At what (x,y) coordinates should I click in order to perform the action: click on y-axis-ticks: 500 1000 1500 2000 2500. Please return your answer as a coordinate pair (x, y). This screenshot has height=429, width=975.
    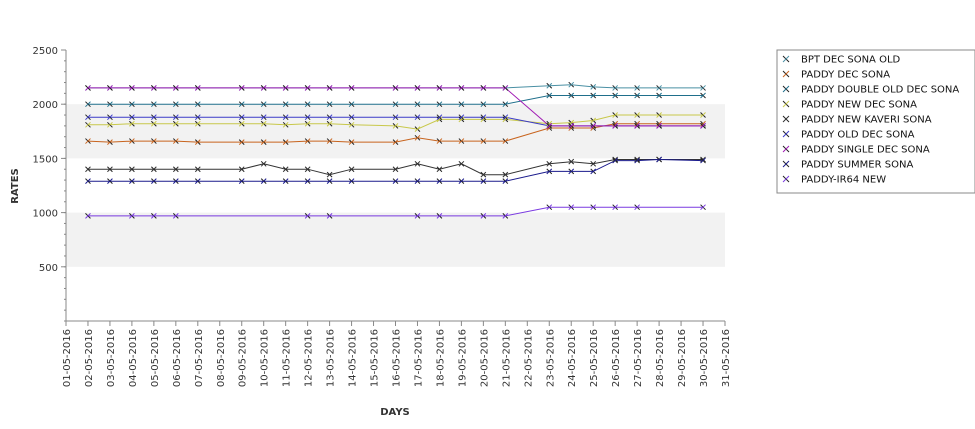
    Looking at the image, I should click on (49, 184).